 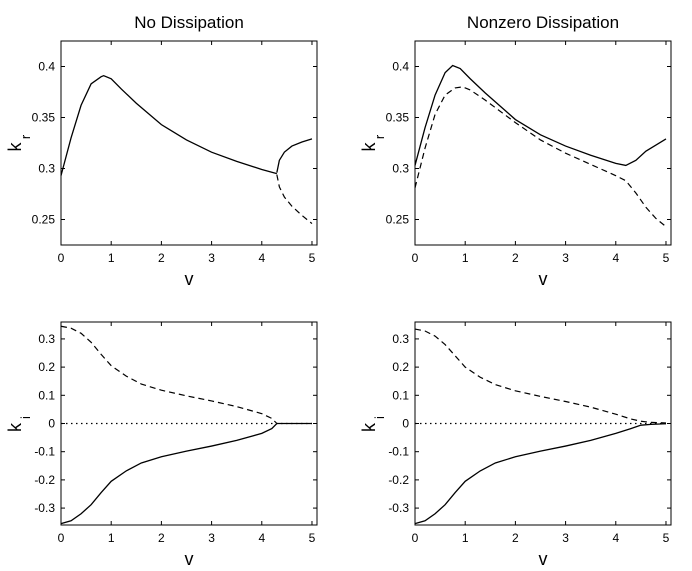 I want to click on subplot-title: Nonzero Dissipation, so click(x=543, y=22).